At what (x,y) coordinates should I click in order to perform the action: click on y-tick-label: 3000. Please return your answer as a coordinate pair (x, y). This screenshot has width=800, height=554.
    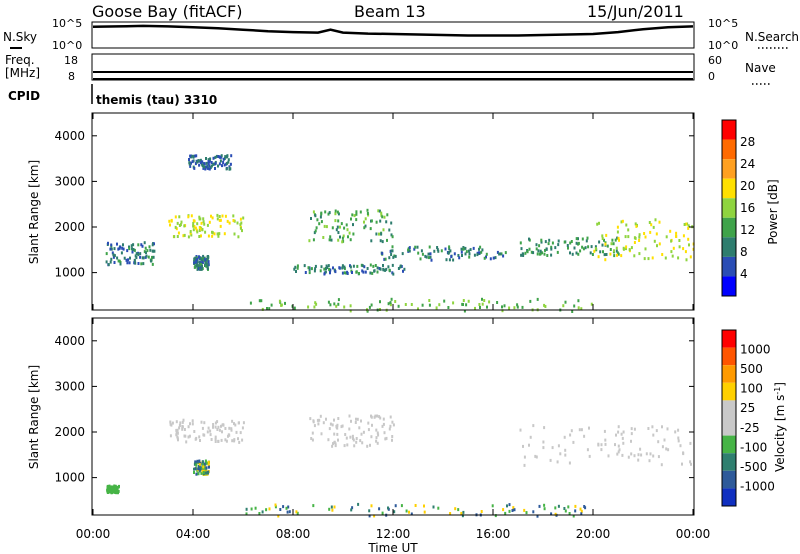
    Looking at the image, I should click on (69, 386).